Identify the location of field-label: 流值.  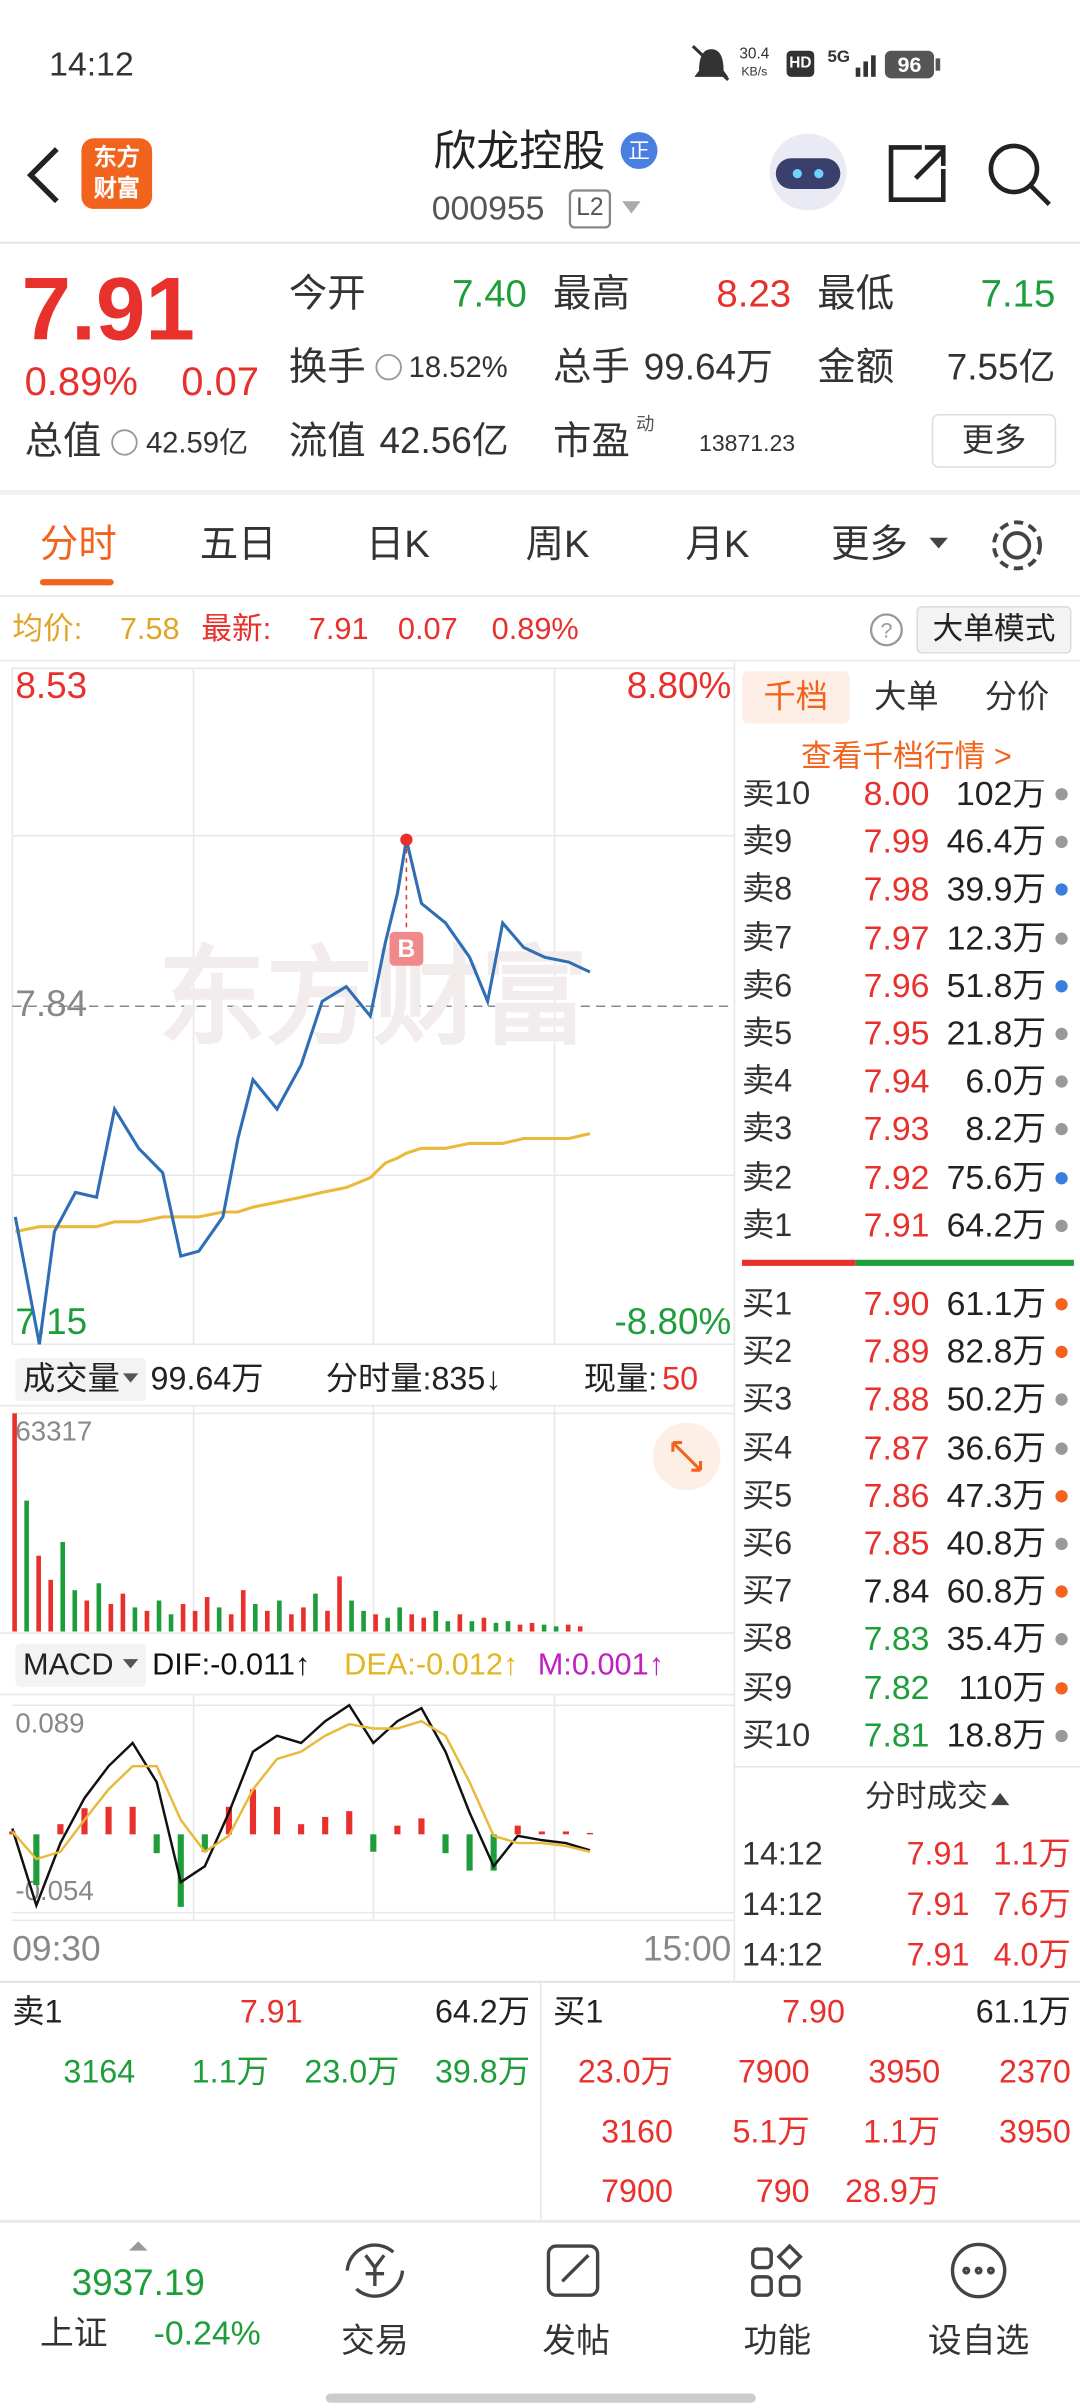
(327, 442).